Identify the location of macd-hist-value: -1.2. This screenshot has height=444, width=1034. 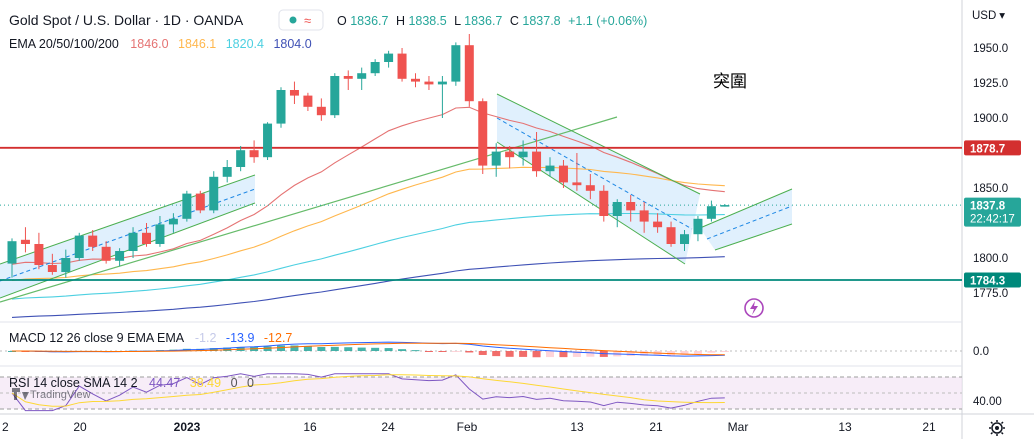
(206, 338).